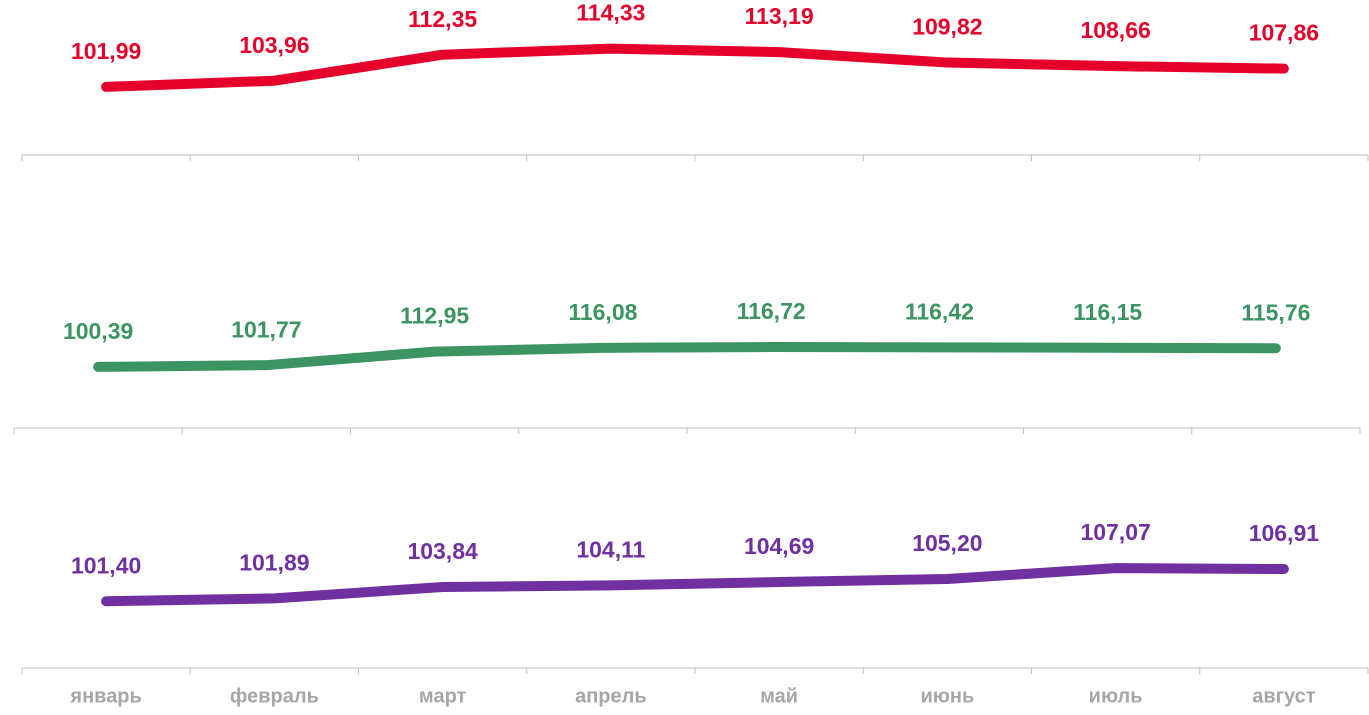 The width and height of the screenshot is (1369, 715). Describe the element at coordinates (266, 329) in the screenshot. I see `value-label: 101,77` at that location.